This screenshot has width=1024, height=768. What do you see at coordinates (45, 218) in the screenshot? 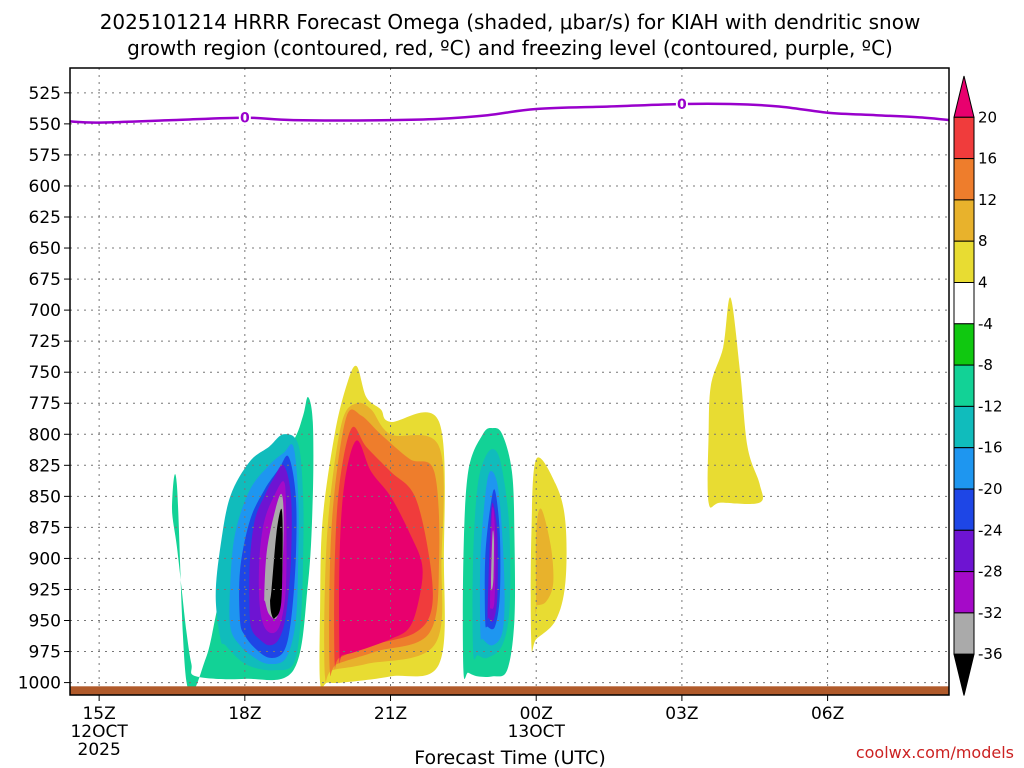
I see `y-tick-label-625: 625` at bounding box center [45, 218].